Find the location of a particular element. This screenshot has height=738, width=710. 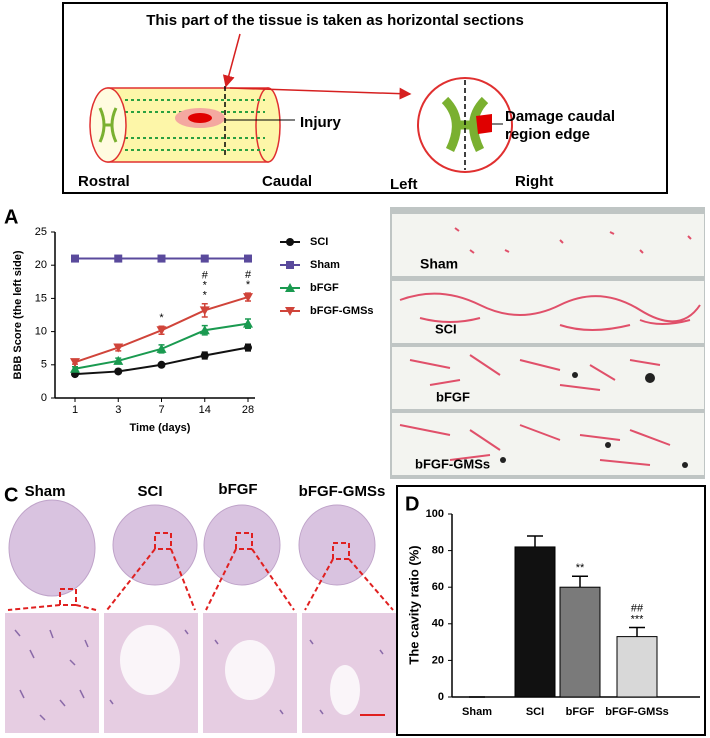

right-label: Right is located at coordinates (534, 181).